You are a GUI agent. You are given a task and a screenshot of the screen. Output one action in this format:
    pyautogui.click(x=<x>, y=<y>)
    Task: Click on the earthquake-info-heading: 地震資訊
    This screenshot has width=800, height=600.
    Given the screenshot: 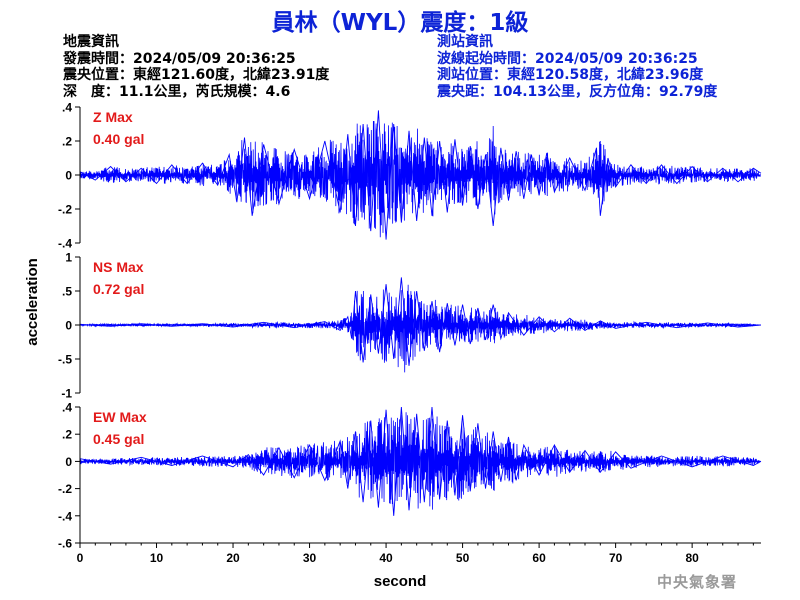 What is the action you would take?
    pyautogui.click(x=91, y=42)
    